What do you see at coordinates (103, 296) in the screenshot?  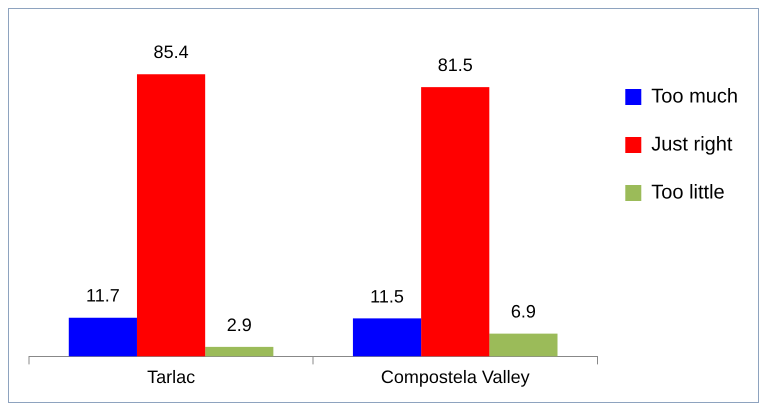 I see `data-label: 11.7` at bounding box center [103, 296].